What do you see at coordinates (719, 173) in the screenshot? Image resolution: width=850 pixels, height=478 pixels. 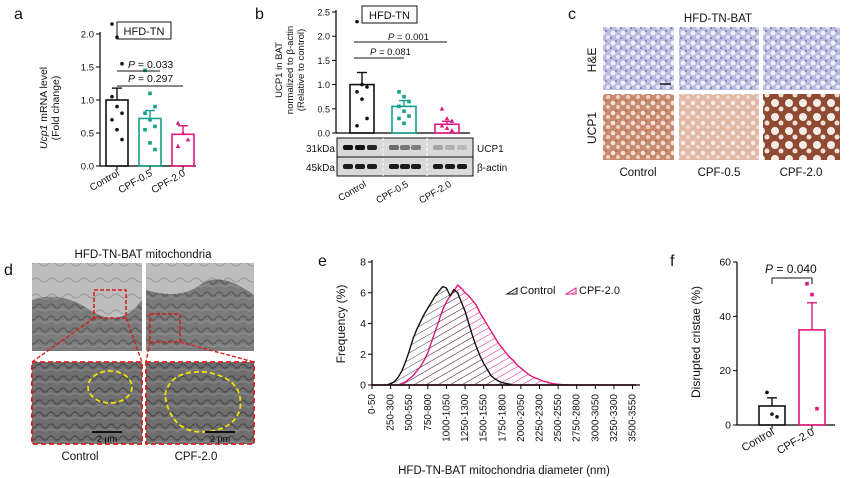 I see `panel-c-col-cpf05: CPF-0.5` at bounding box center [719, 173].